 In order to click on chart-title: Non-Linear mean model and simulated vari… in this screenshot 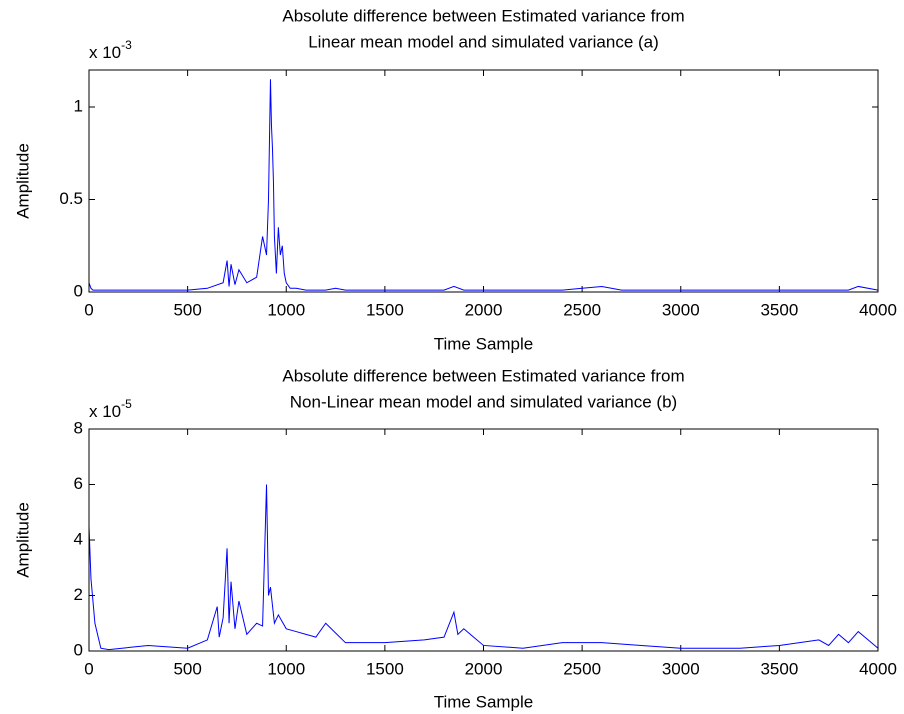, I will do `click(483, 401)`.